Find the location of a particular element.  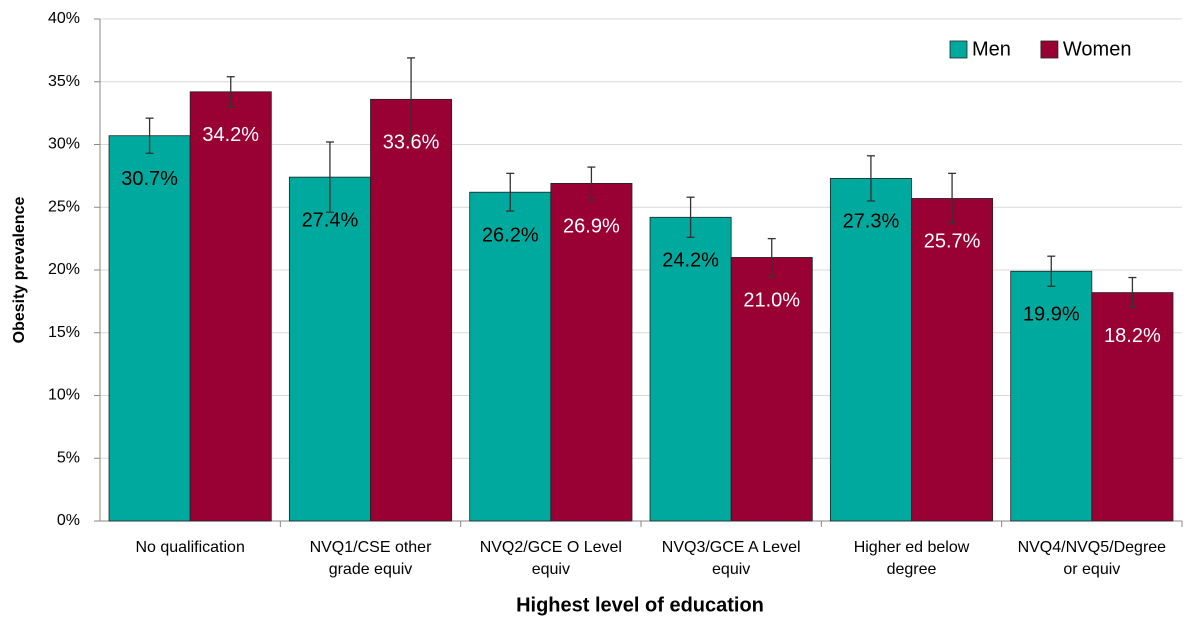

data-label: 25.7% is located at coordinates (952, 242).